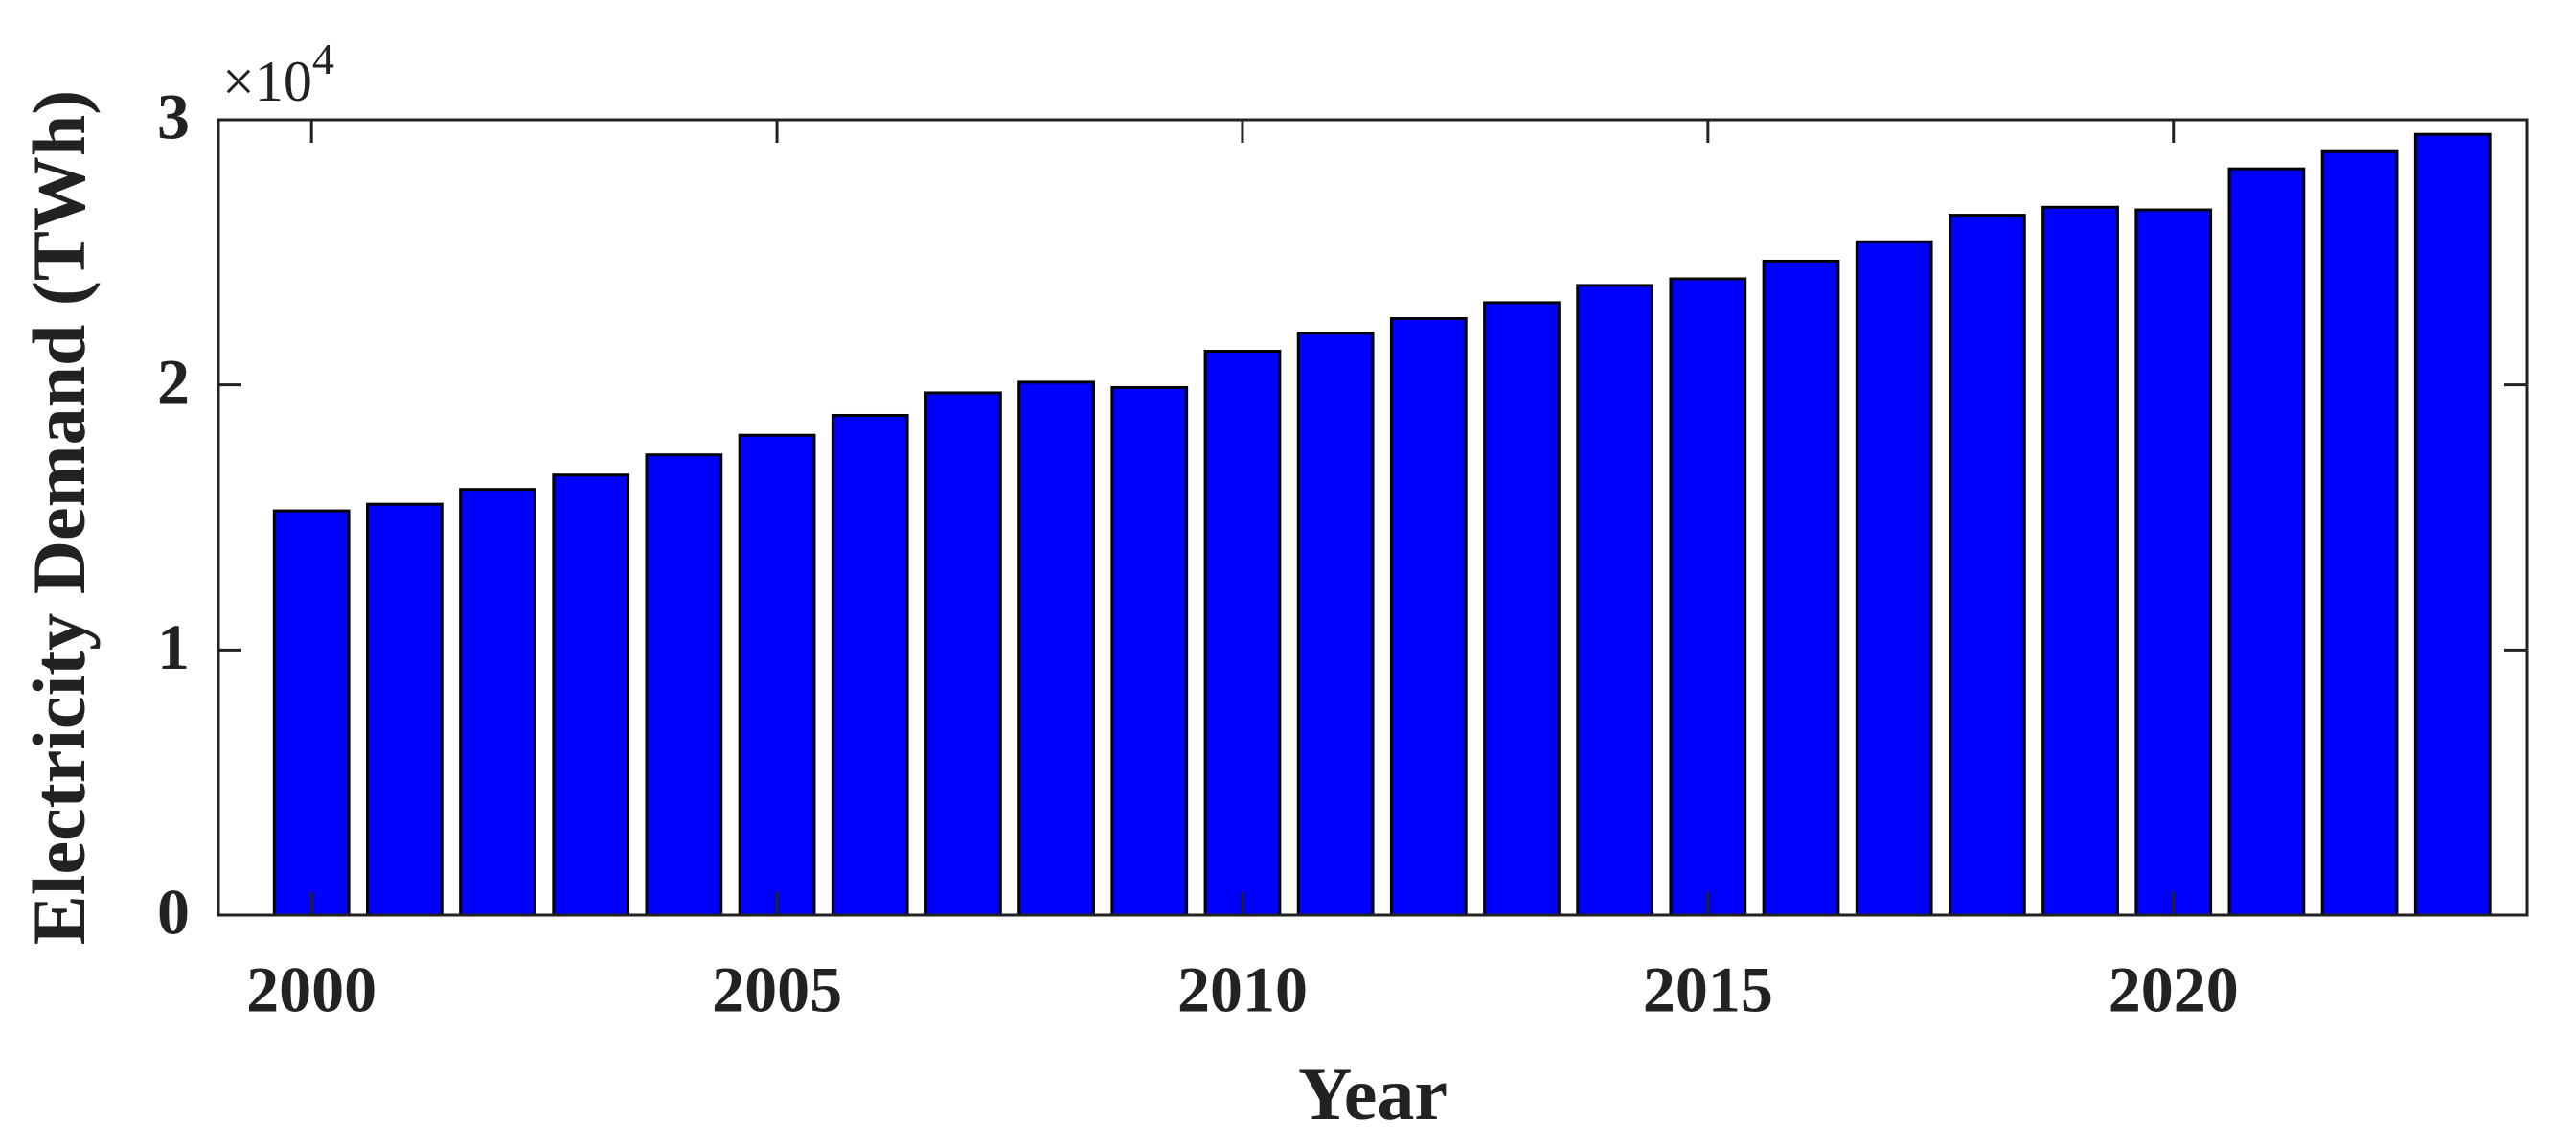  Describe the element at coordinates (323, 59) in the screenshot. I see `y-multiplier-exponent: 4` at that location.